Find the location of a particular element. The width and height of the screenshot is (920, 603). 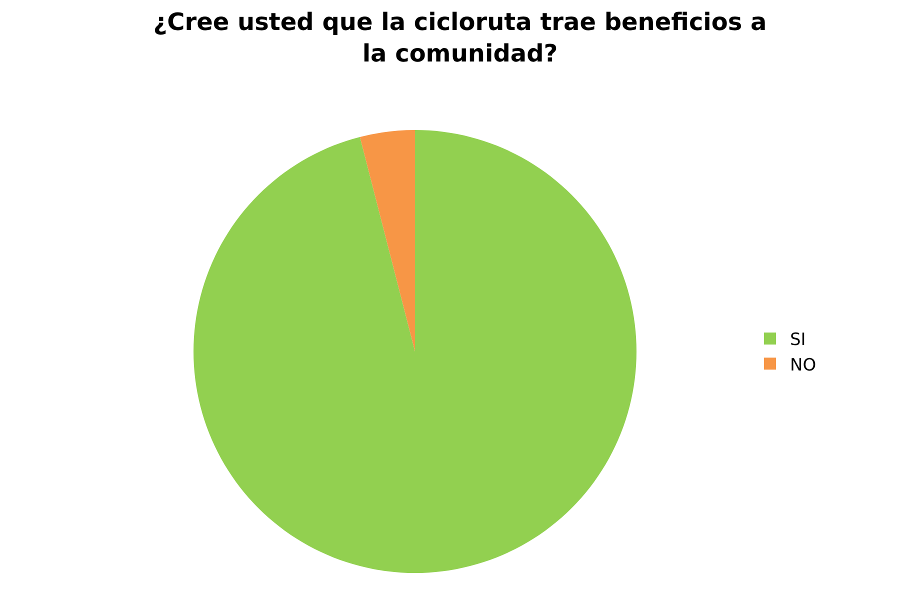

pie-slice is located at coordinates (387, 241).